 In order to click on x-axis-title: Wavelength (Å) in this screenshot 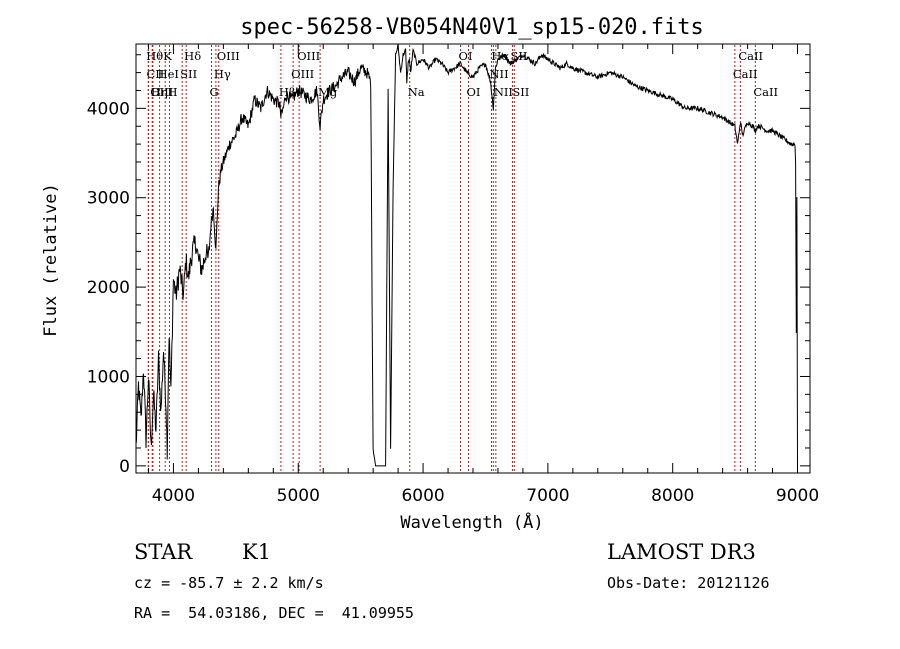, I will do `click(471, 522)`.